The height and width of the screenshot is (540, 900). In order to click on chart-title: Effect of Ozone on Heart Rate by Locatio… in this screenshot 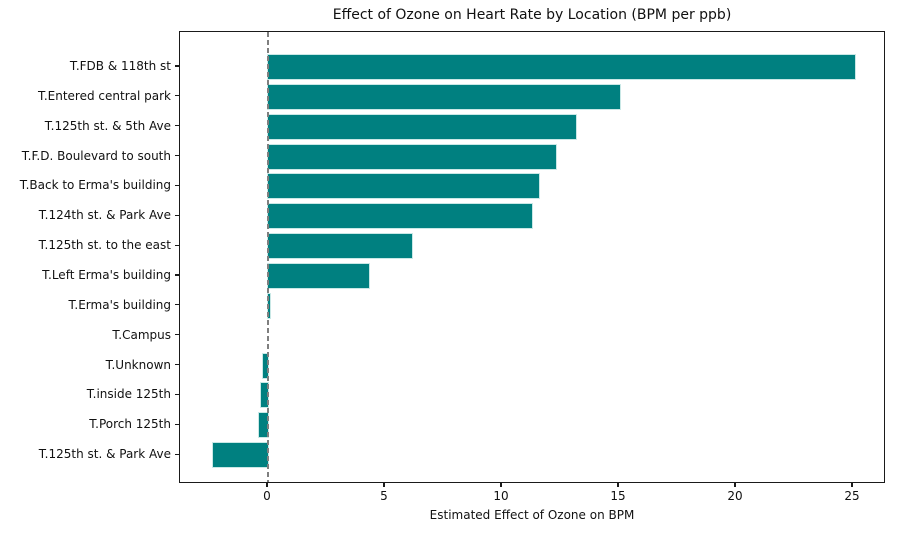, I will do `click(532, 15)`.